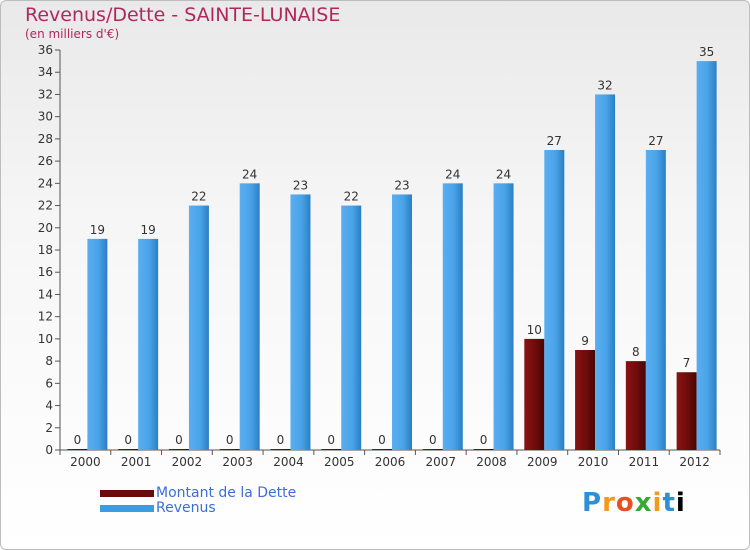 The width and height of the screenshot is (750, 550). Describe the element at coordinates (45, 294) in the screenshot. I see `y-tick-label: 14` at that location.